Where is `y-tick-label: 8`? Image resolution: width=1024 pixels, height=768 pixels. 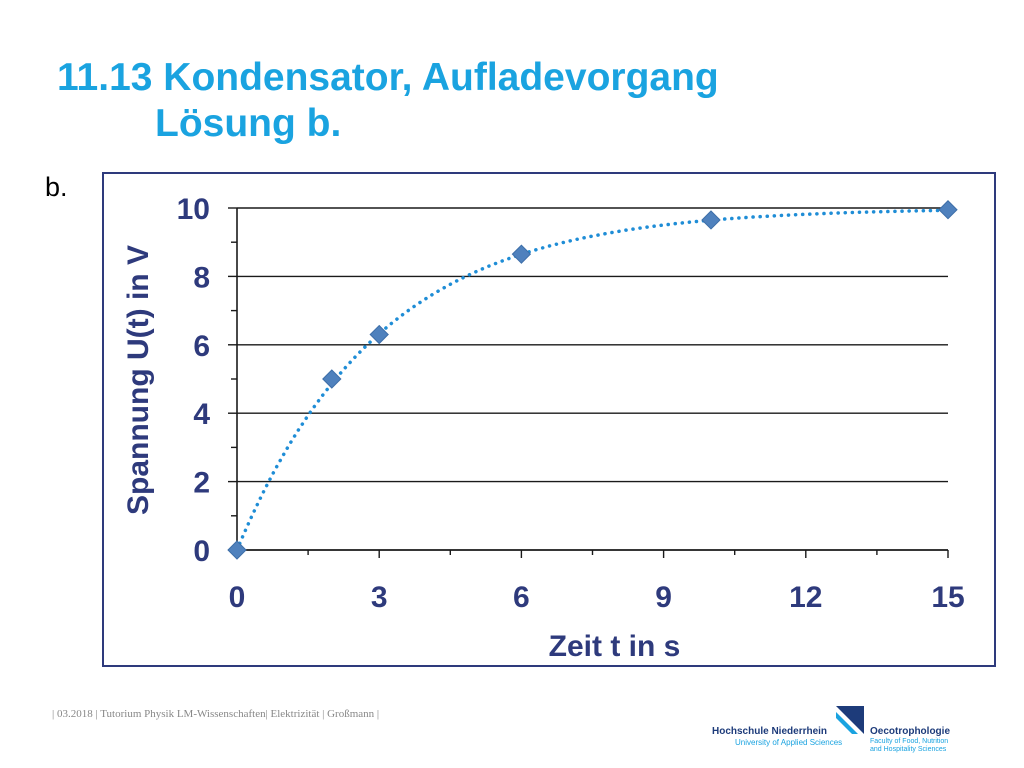
y-tick-label: 8 is located at coordinates (201, 277).